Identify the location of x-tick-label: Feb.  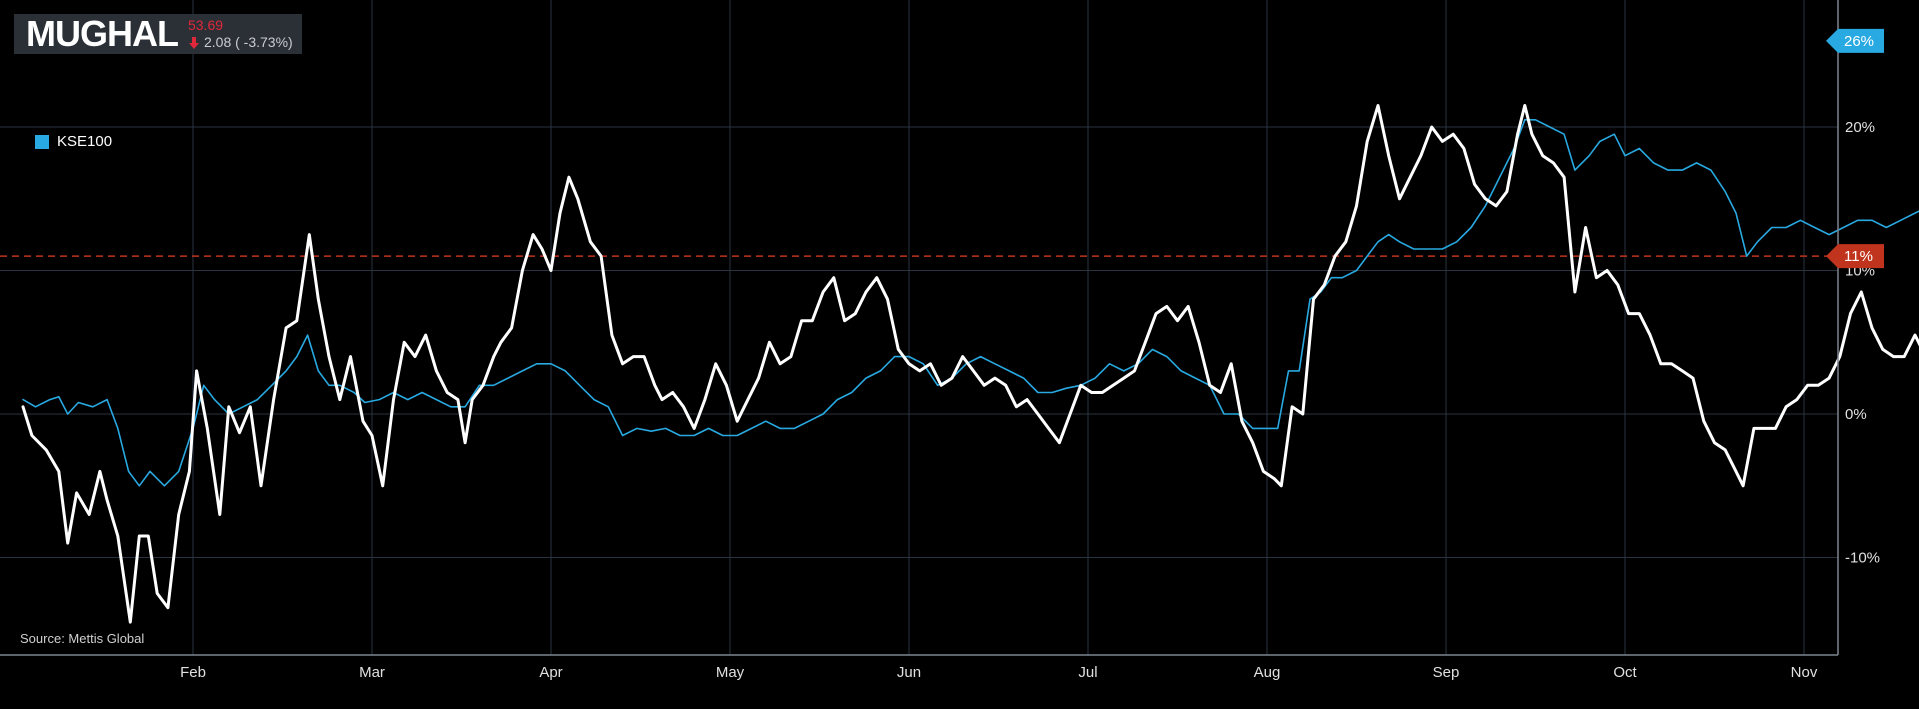
(193, 672).